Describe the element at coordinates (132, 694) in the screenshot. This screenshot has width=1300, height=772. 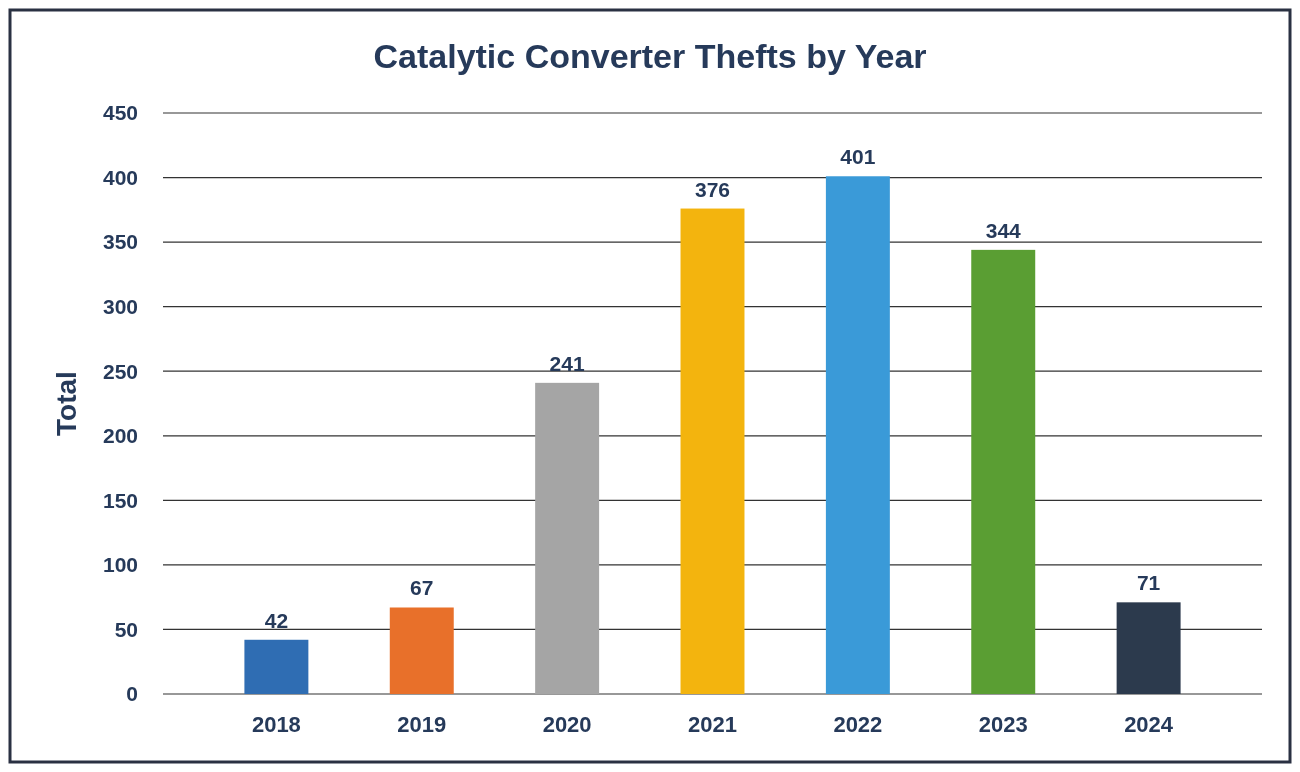
I see `y-tick-label: 0` at that location.